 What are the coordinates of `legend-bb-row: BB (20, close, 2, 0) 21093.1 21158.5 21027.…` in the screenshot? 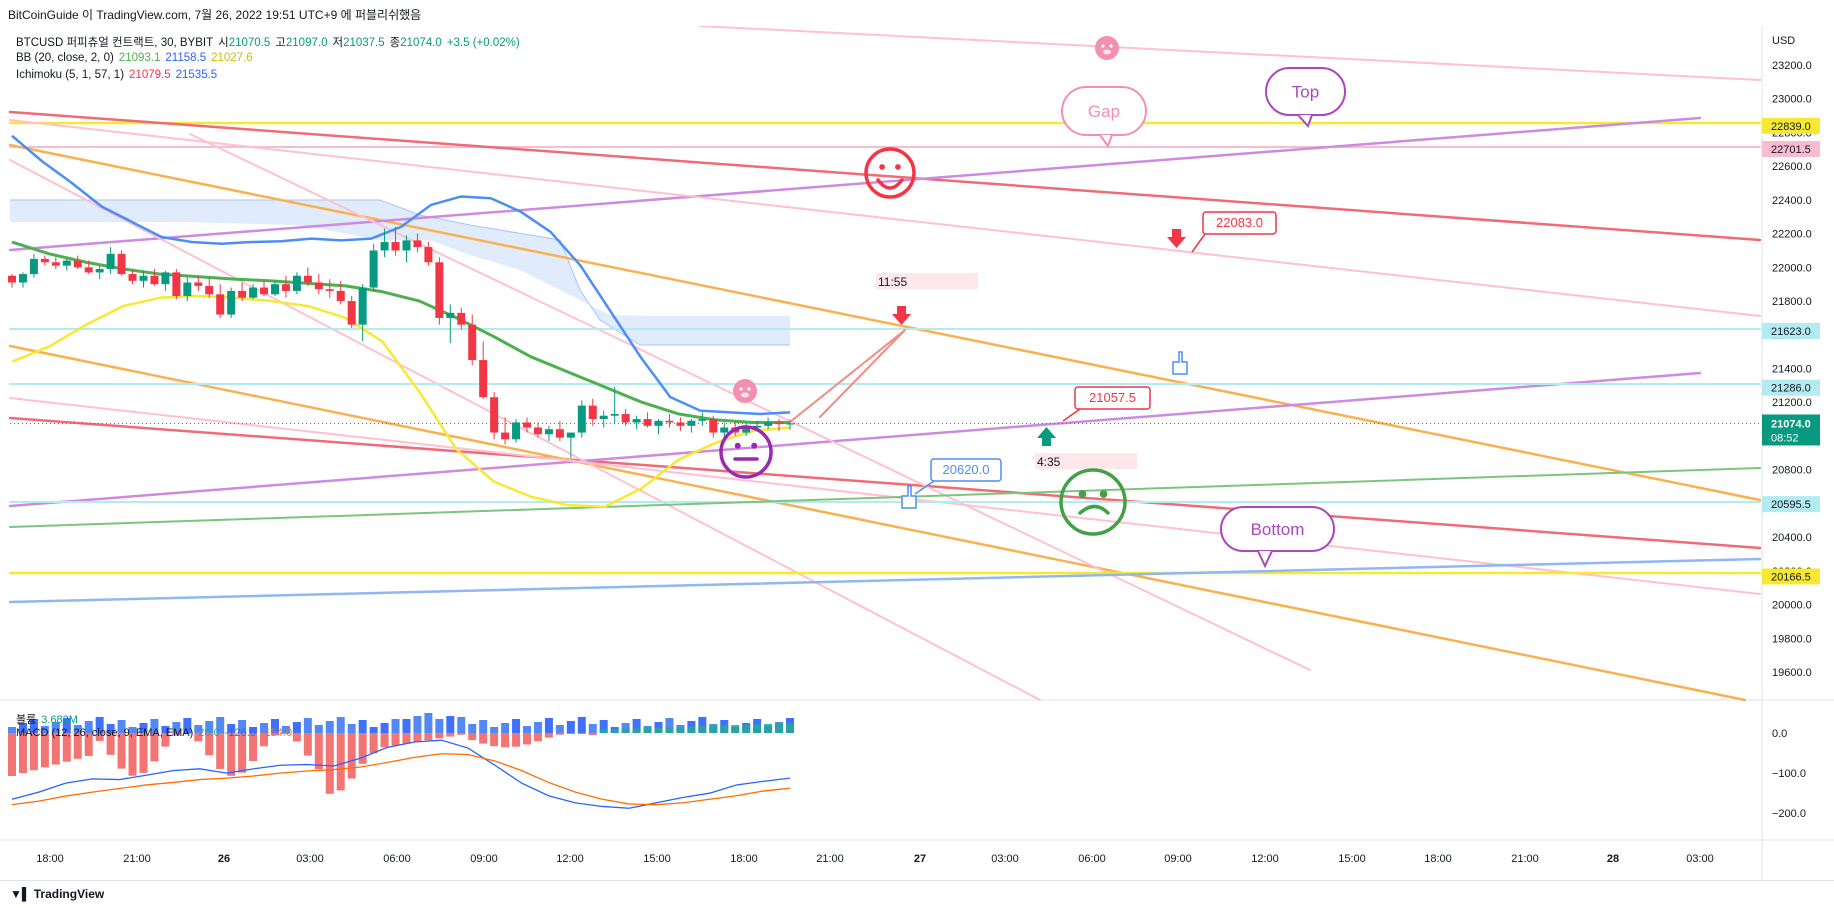 It's located at (137, 58).